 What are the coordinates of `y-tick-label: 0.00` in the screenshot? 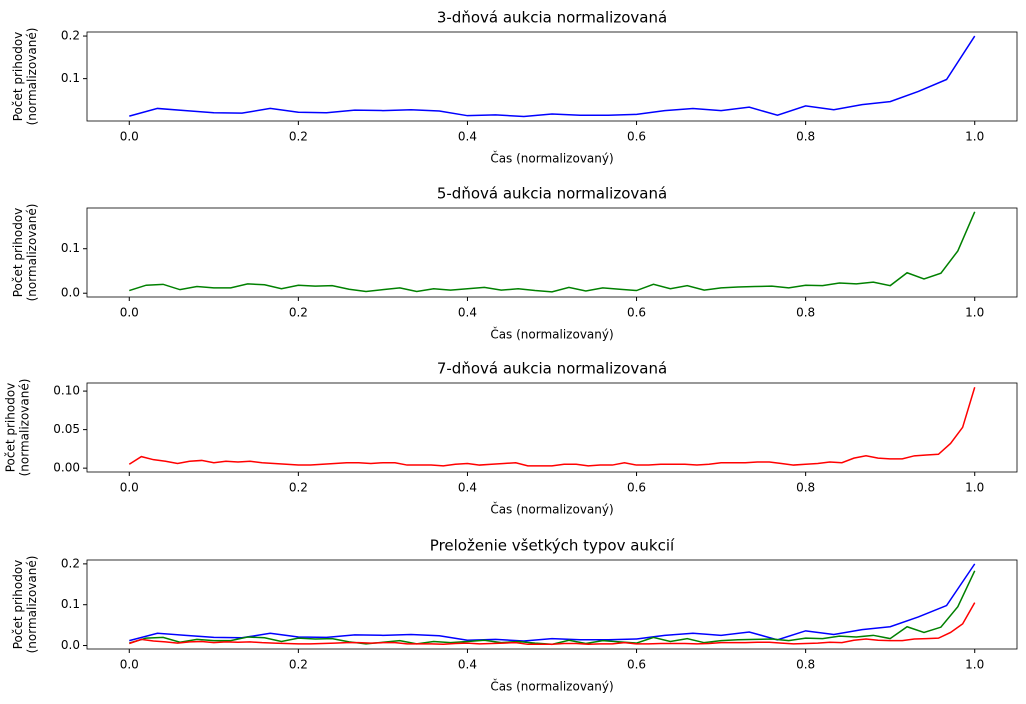 It's located at (66, 468).